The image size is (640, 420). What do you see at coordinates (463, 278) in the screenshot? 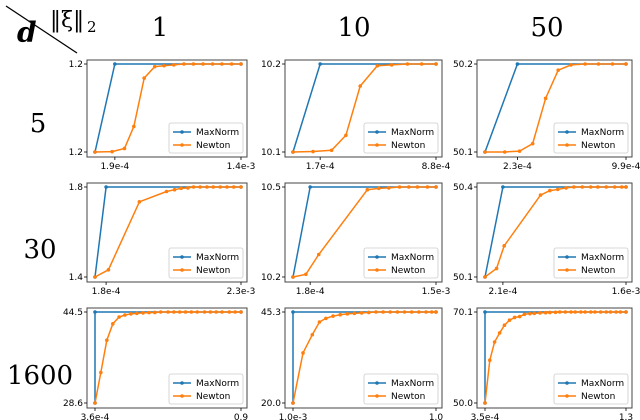
I see `y-tick-label: 50.1` at bounding box center [463, 278].